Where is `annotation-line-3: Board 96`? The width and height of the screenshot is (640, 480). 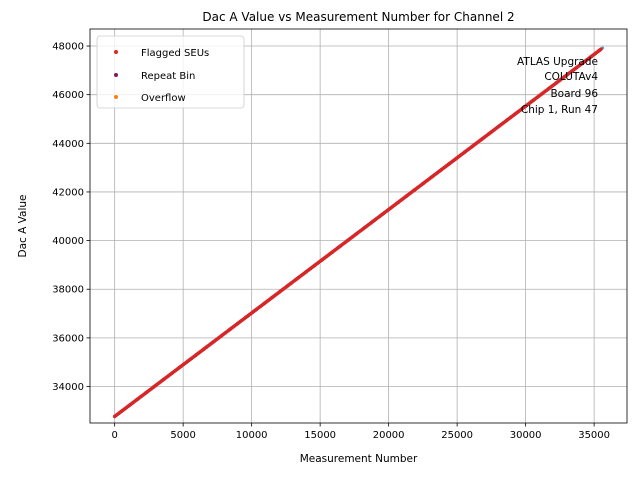 annotation-line-3: Board 96 is located at coordinates (574, 94).